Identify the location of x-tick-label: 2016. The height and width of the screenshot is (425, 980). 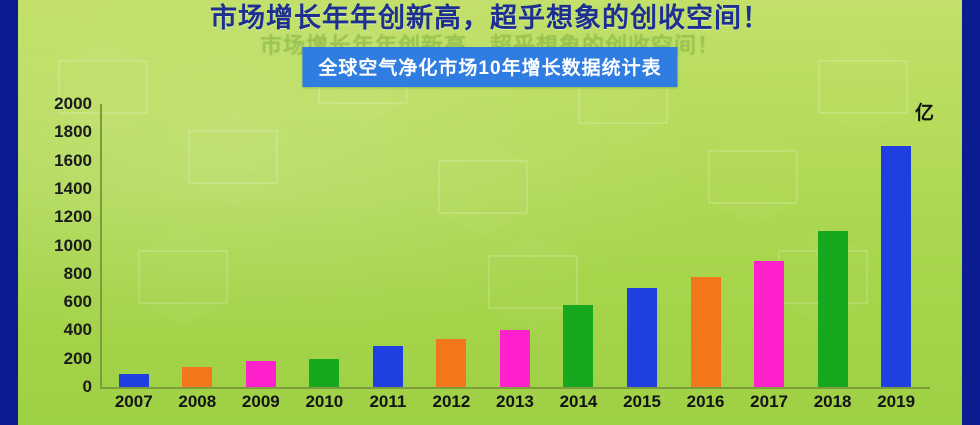
(705, 401).